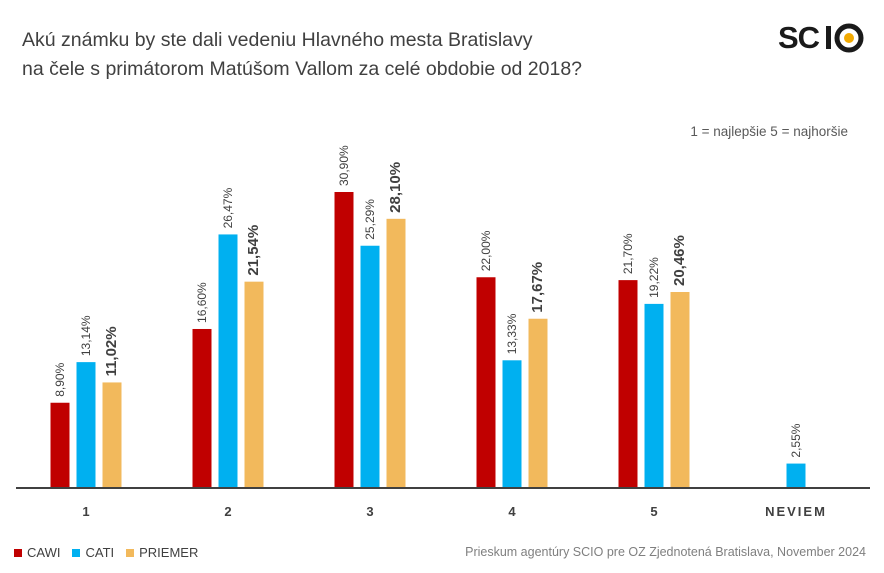 The height and width of the screenshot is (573, 884). I want to click on scio-logo-ring, so click(849, 38).